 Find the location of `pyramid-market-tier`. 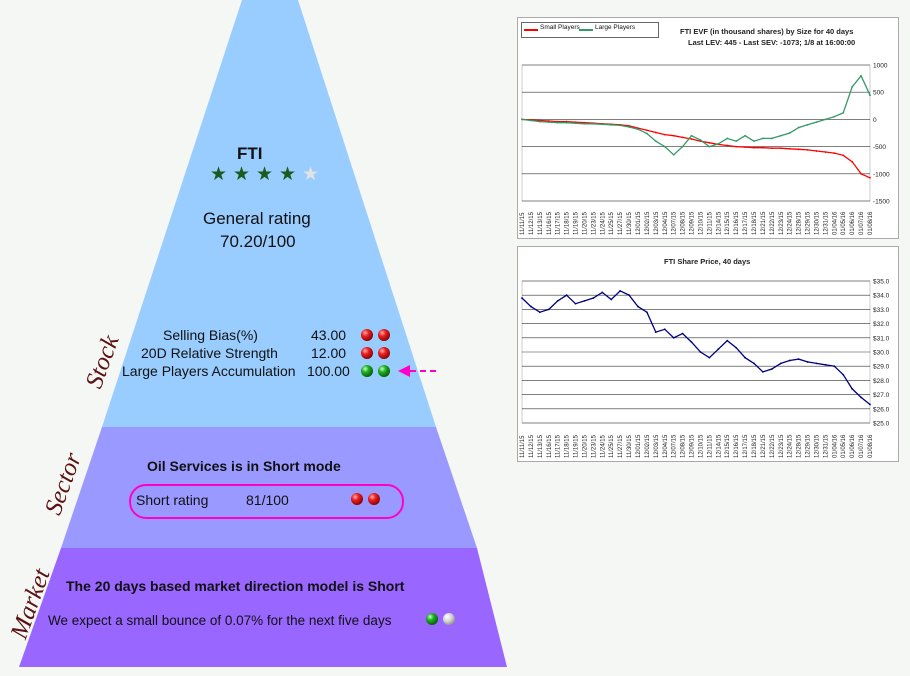

pyramid-market-tier is located at coordinates (263, 607).